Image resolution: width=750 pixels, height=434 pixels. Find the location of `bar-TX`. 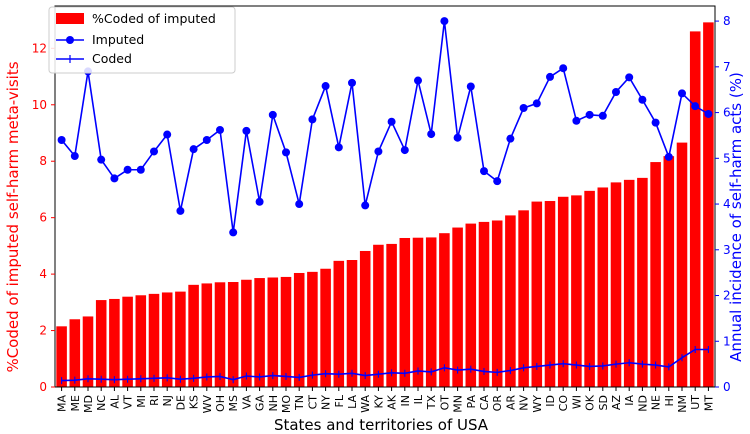

bar-TX is located at coordinates (431, 312).